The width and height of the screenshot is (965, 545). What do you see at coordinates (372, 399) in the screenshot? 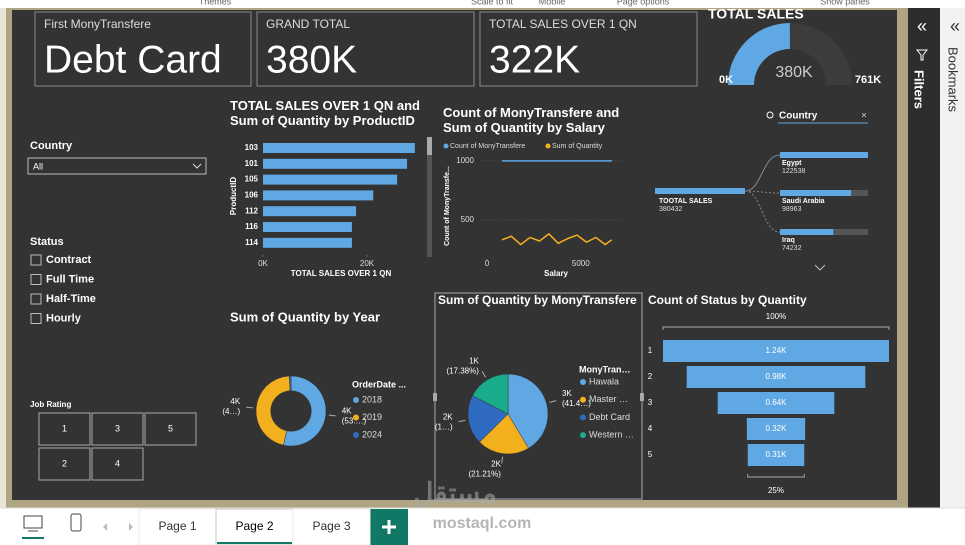
I see `legend-label: 2018` at bounding box center [372, 399].